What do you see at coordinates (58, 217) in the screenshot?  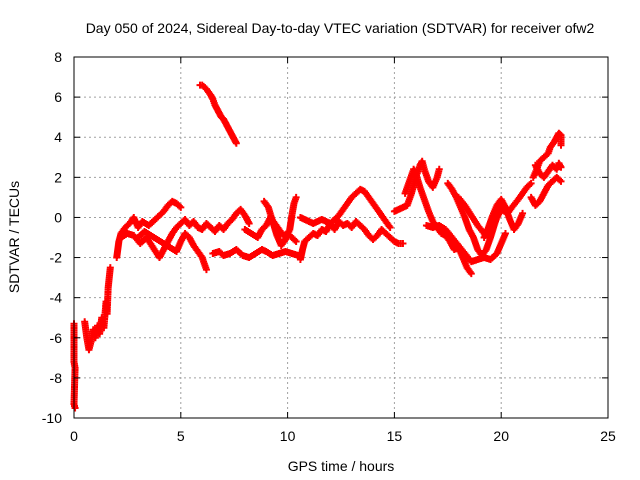 I see `y-tick-label: 0` at bounding box center [58, 217].